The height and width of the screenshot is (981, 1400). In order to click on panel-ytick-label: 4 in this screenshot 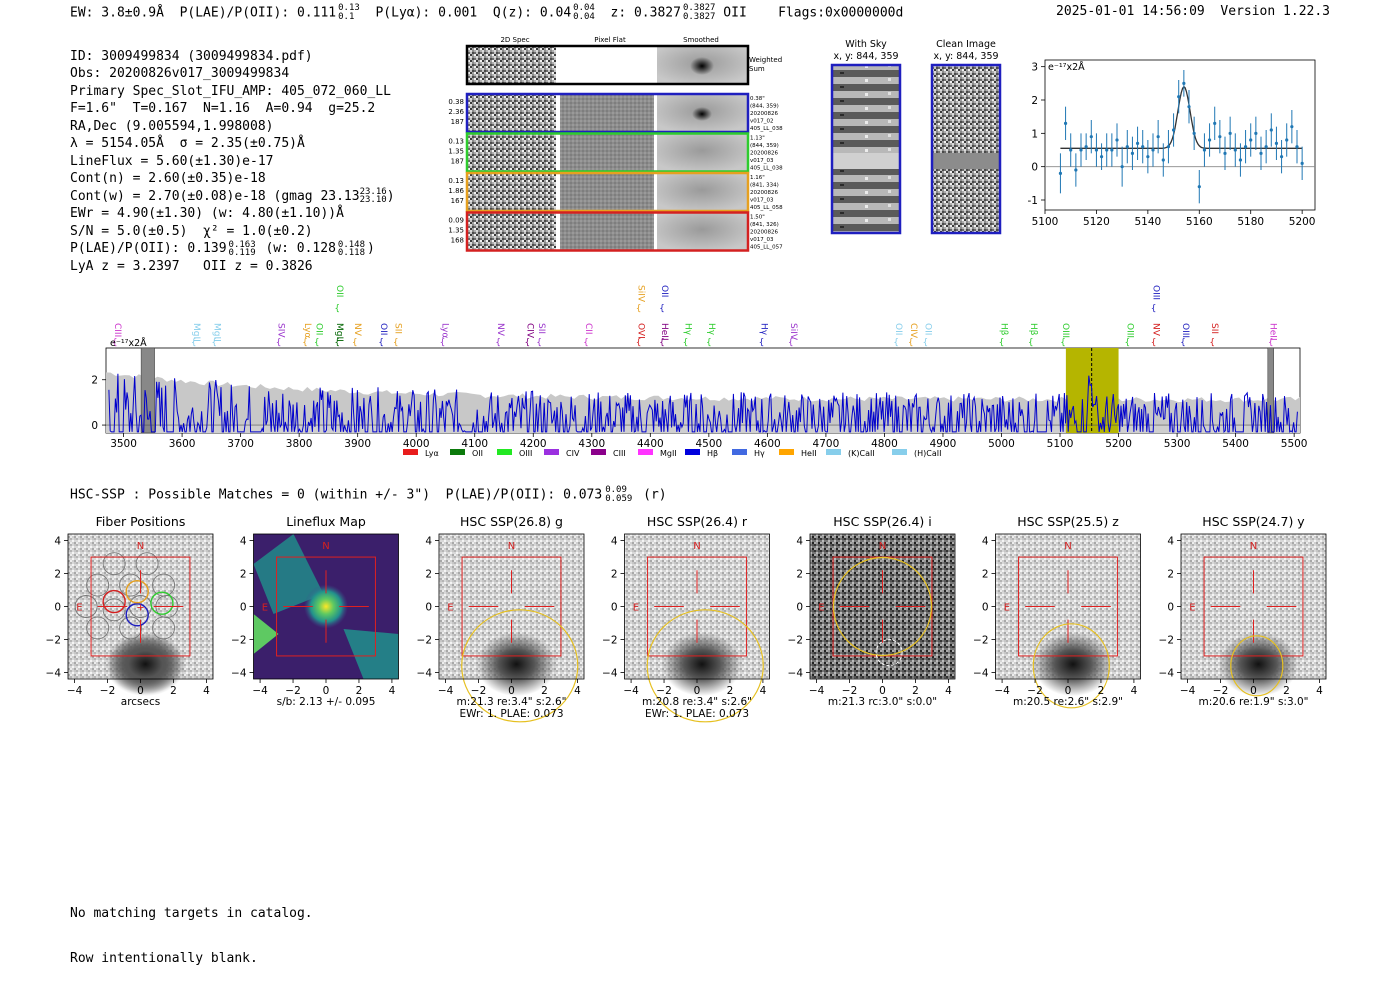, I will do `click(614, 542)`.